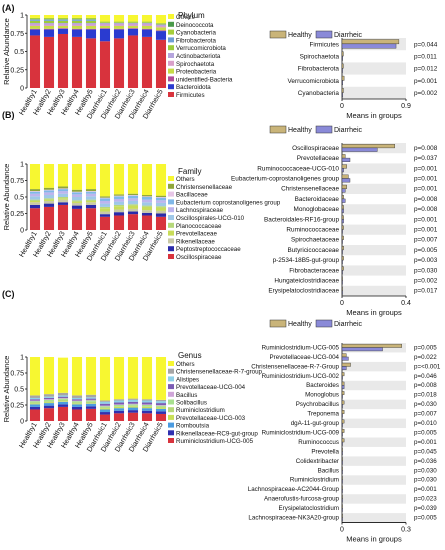 The width and height of the screenshot is (445, 550). What do you see at coordinates (293, 518) in the screenshot?
I see `category-label: Lachnospiraceae-NK3A20-group` at bounding box center [293, 518].